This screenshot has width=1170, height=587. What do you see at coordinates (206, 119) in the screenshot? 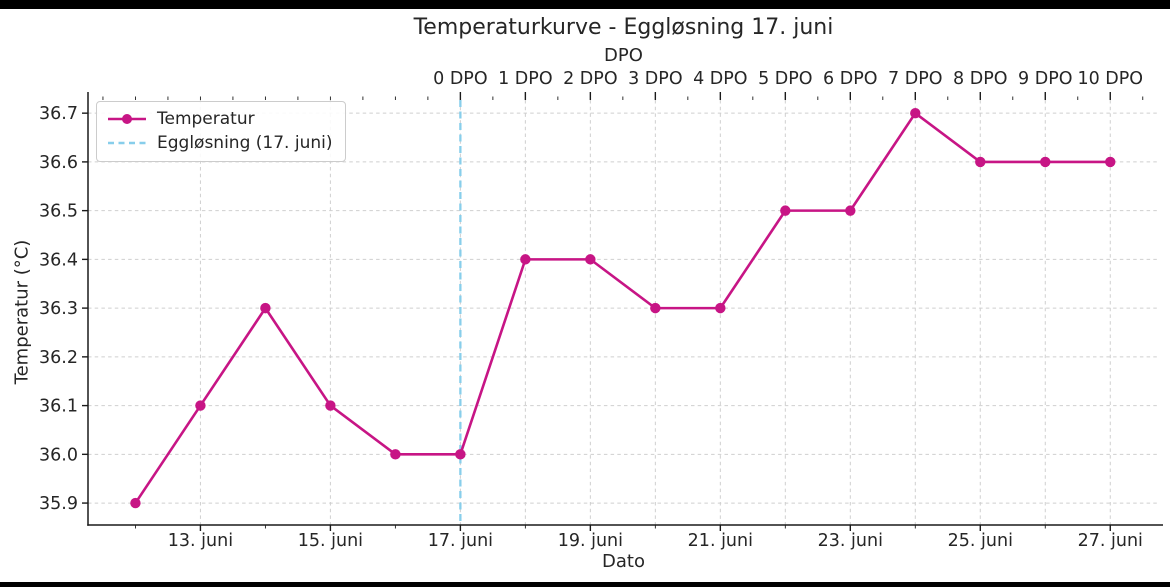
I see `legend-label-temperature: Temperatur` at bounding box center [206, 119].